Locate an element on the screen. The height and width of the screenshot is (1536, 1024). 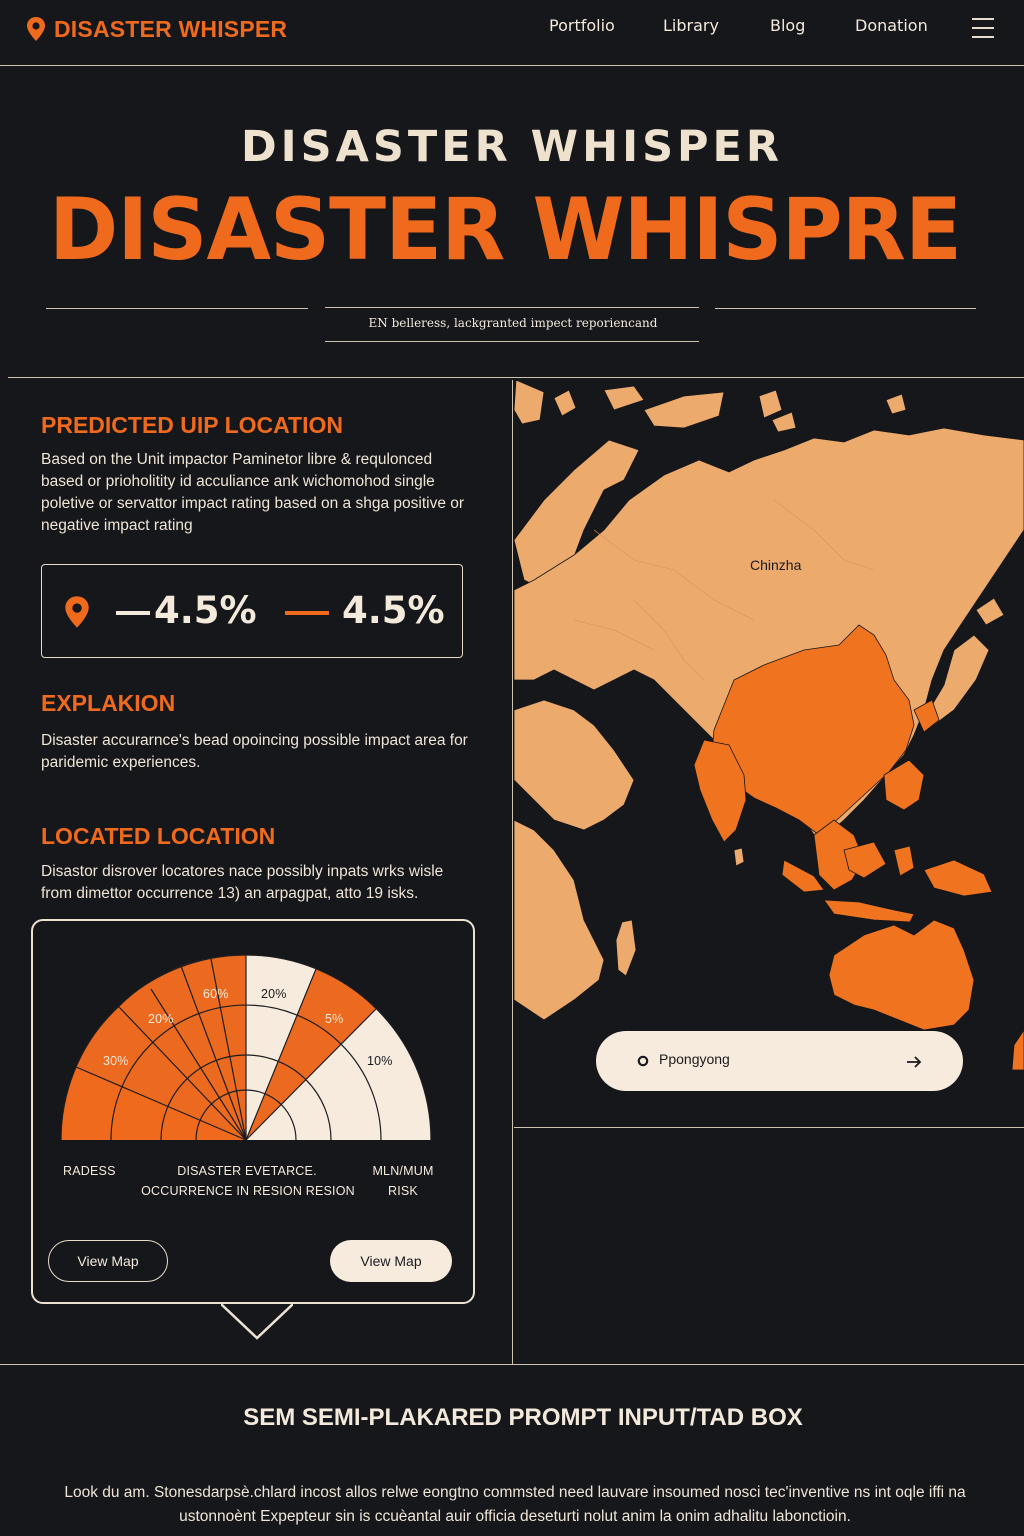
hamburger-menu-icon is located at coordinates (983, 28).